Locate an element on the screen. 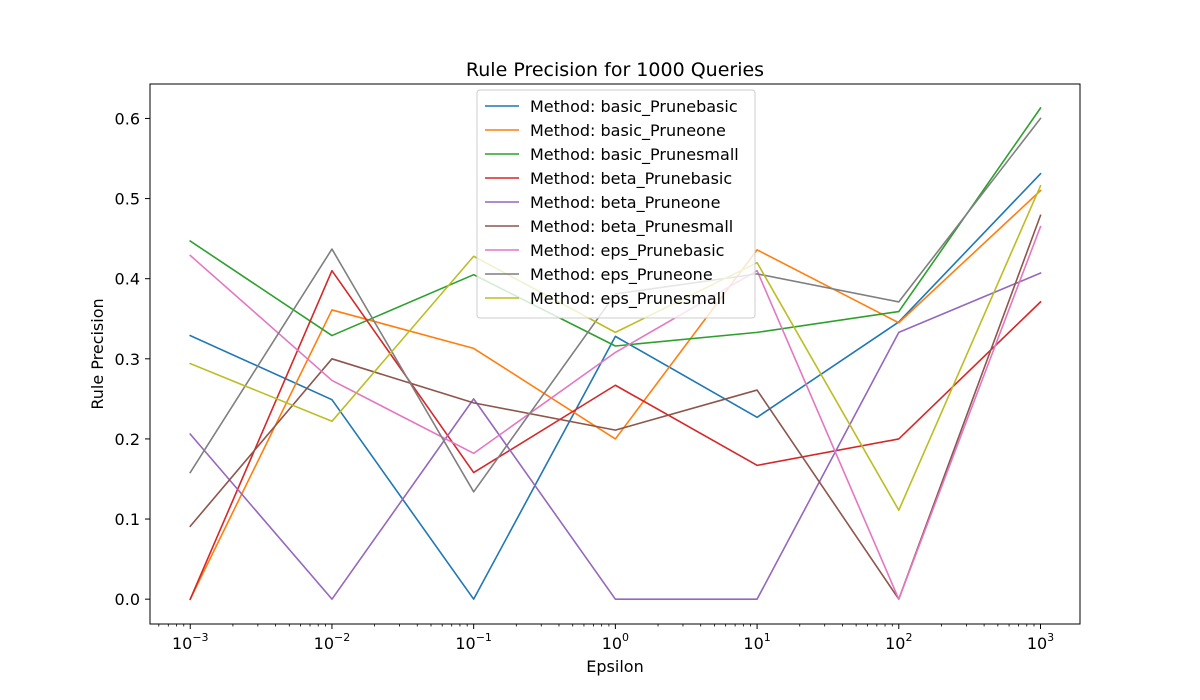 This screenshot has width=1200, height=700. y-axis: 0.0 0.1 0.2 0.3 0.4 0.5 0.6 is located at coordinates (132, 359).